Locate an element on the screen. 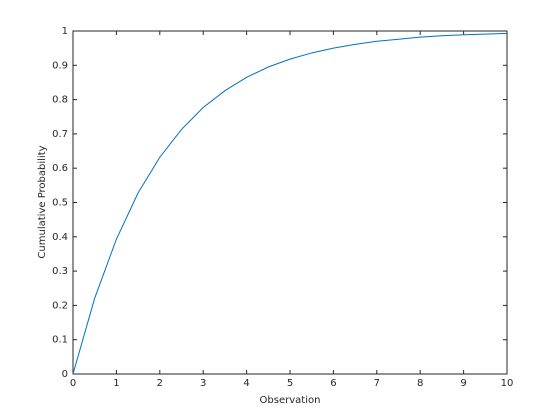 The width and height of the screenshot is (560, 420). y-tick-label: 0.6 is located at coordinates (60, 168).